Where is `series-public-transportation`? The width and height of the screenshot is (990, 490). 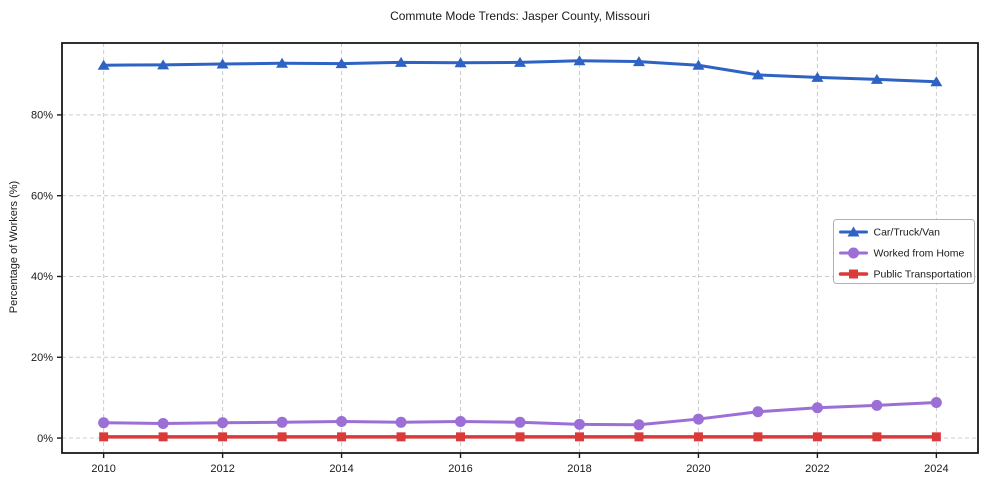
series-public-transportation is located at coordinates (520, 437).